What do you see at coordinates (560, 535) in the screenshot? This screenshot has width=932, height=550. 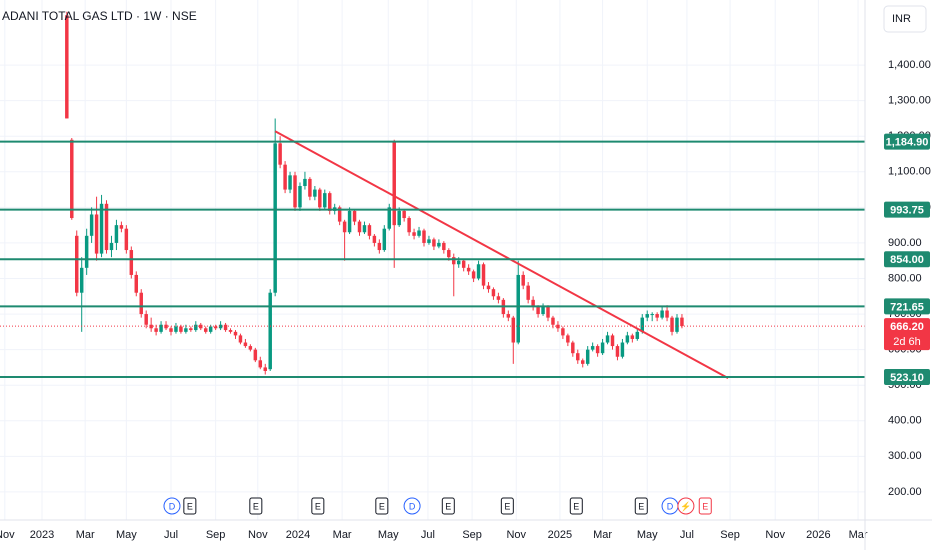 I see `x-tick-label: 2025` at bounding box center [560, 535].